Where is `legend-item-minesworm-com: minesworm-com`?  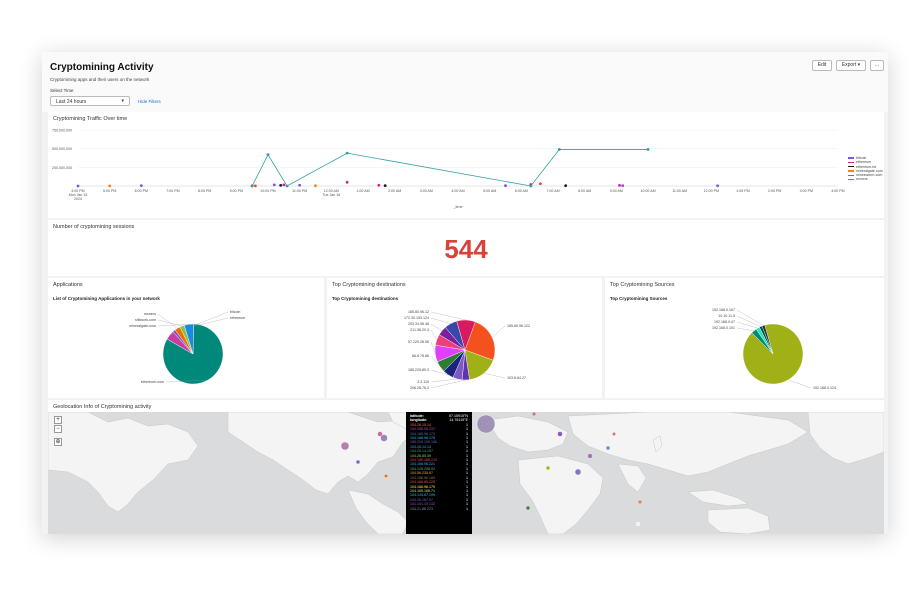
legend-item-minesworm-com: minesworm-com is located at coordinates (865, 175).